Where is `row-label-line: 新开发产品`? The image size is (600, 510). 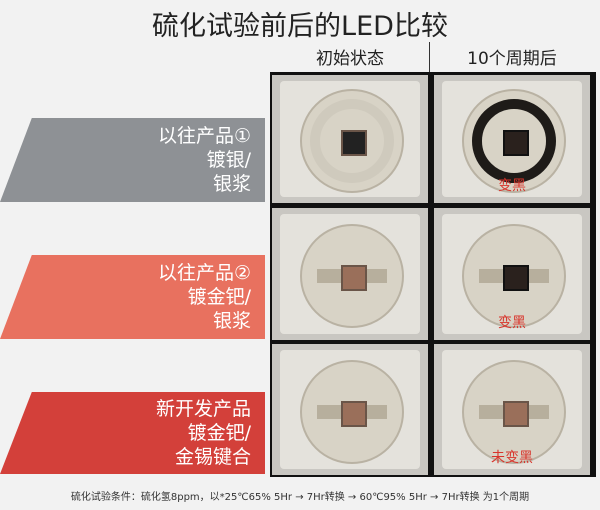
row-label-line: 新开发产品 is located at coordinates (203, 409).